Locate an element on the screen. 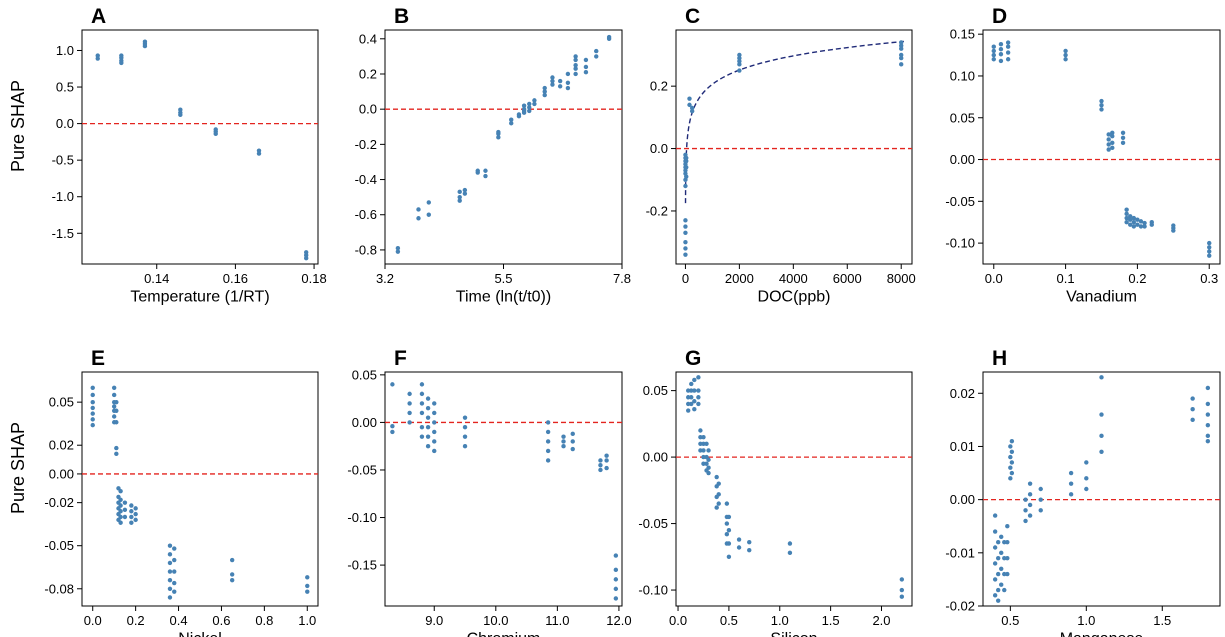 The image size is (1225, 637). y-tick-label-a: 0.0 is located at coordinates (65, 123).